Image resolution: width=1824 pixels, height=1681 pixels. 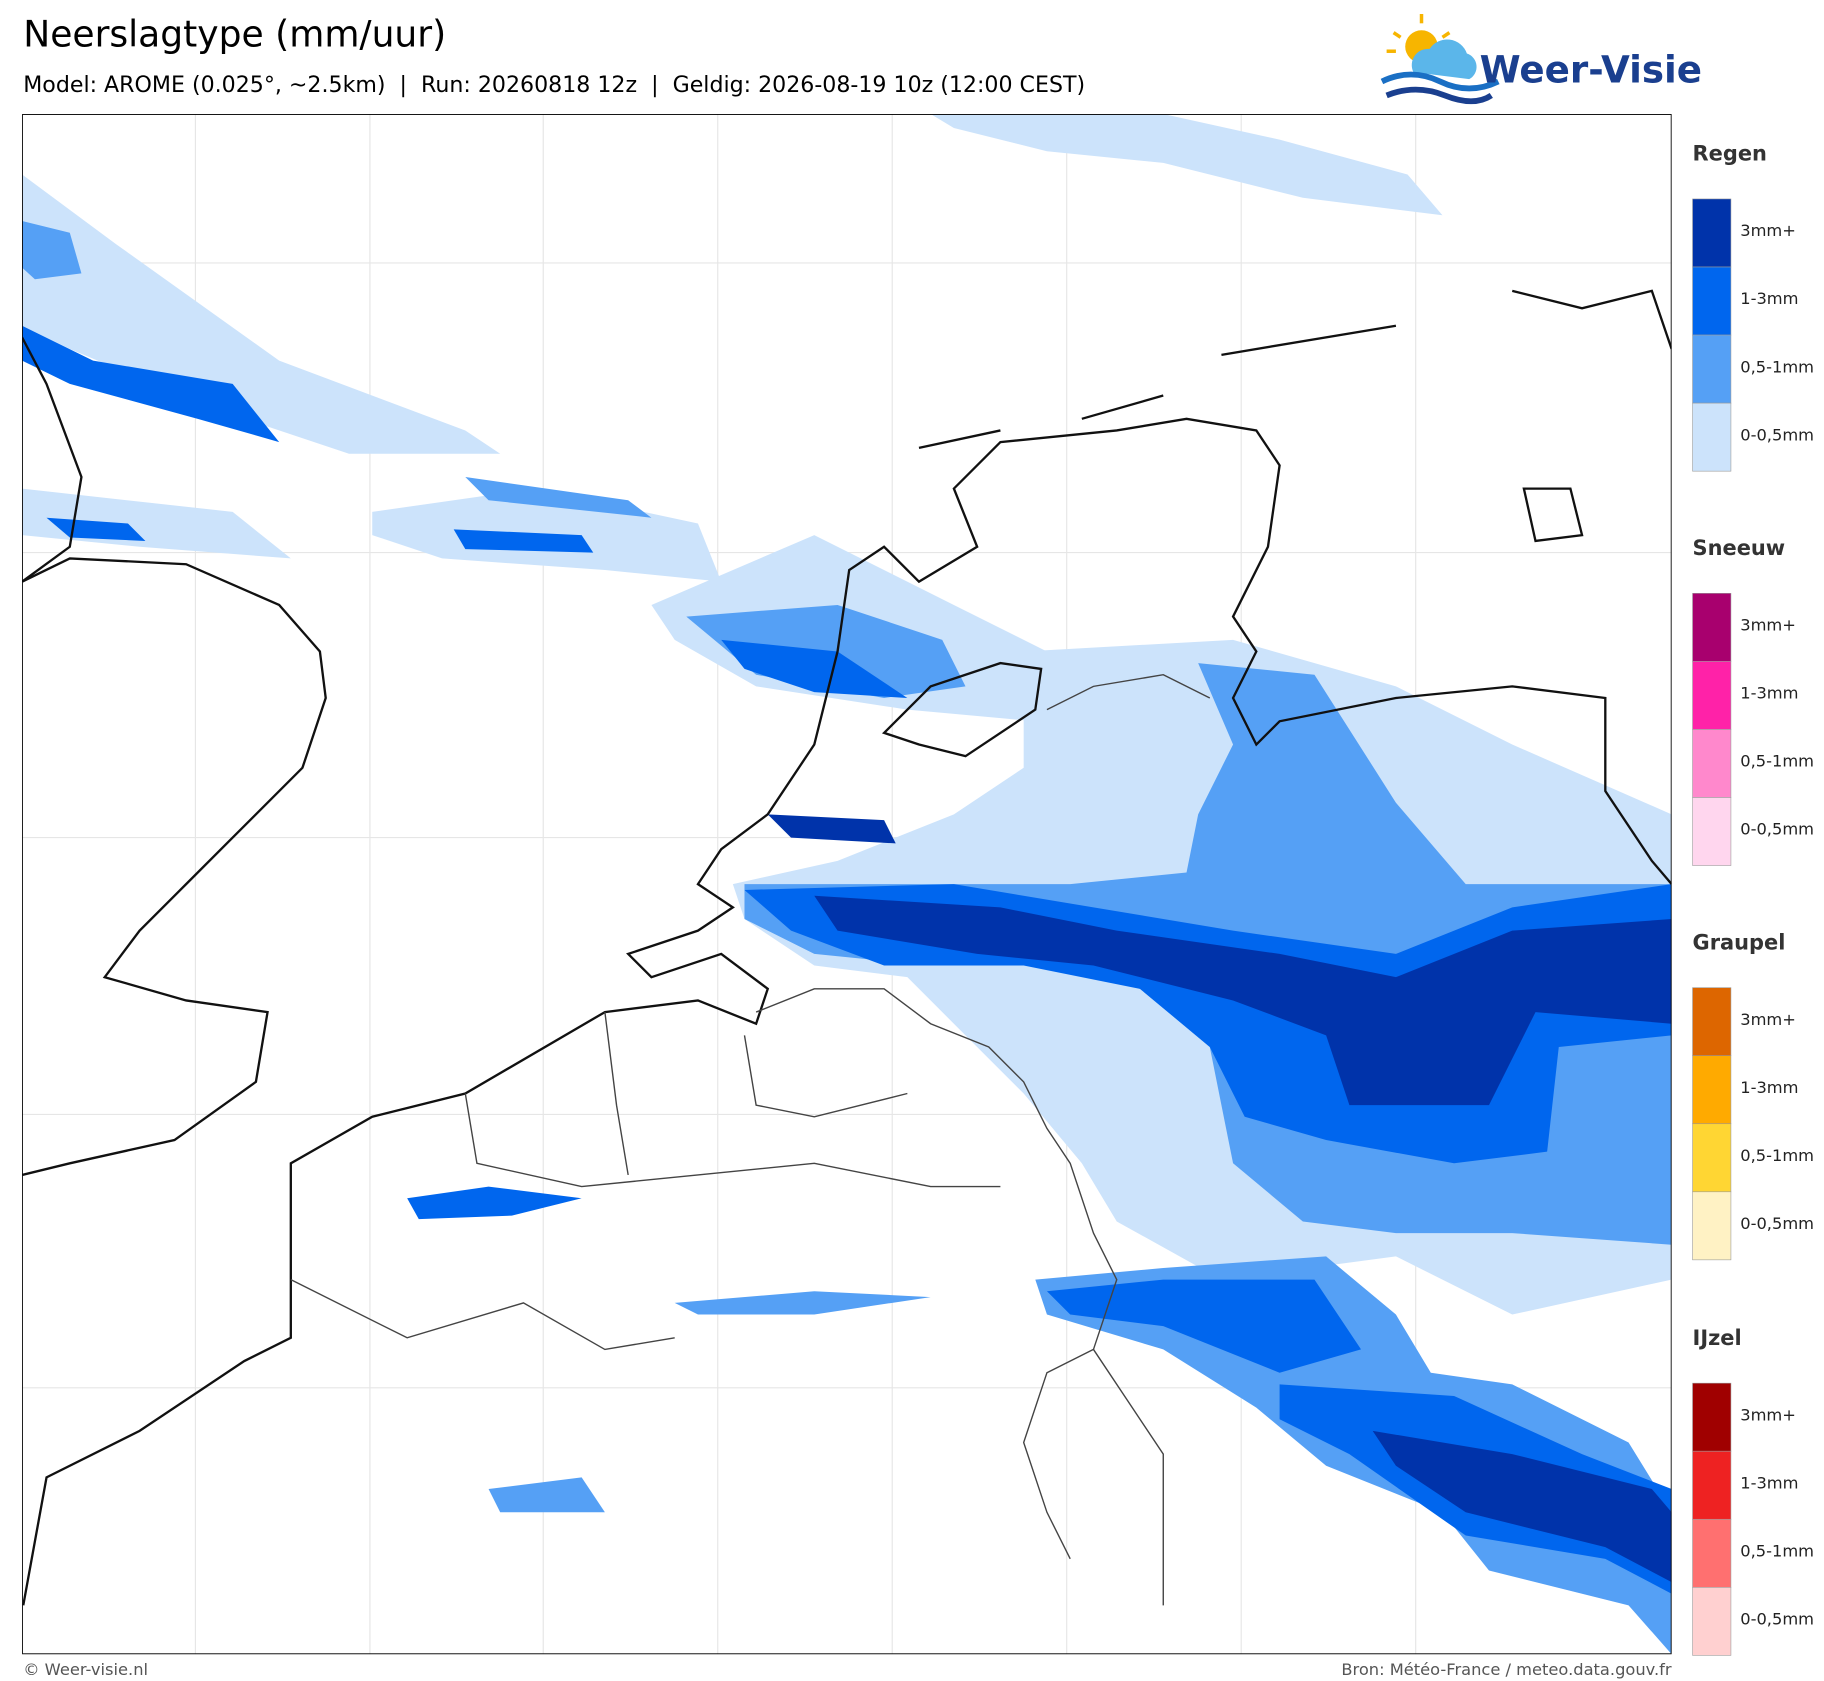 What do you see at coordinates (234, 35) in the screenshot?
I see `title: Neerslagtype (mm/uur)` at bounding box center [234, 35].